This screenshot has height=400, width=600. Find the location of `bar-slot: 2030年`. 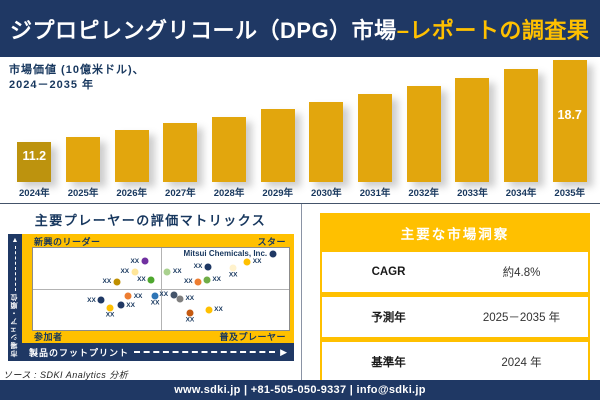

bar-slot: 2030年 is located at coordinates (326, 150).